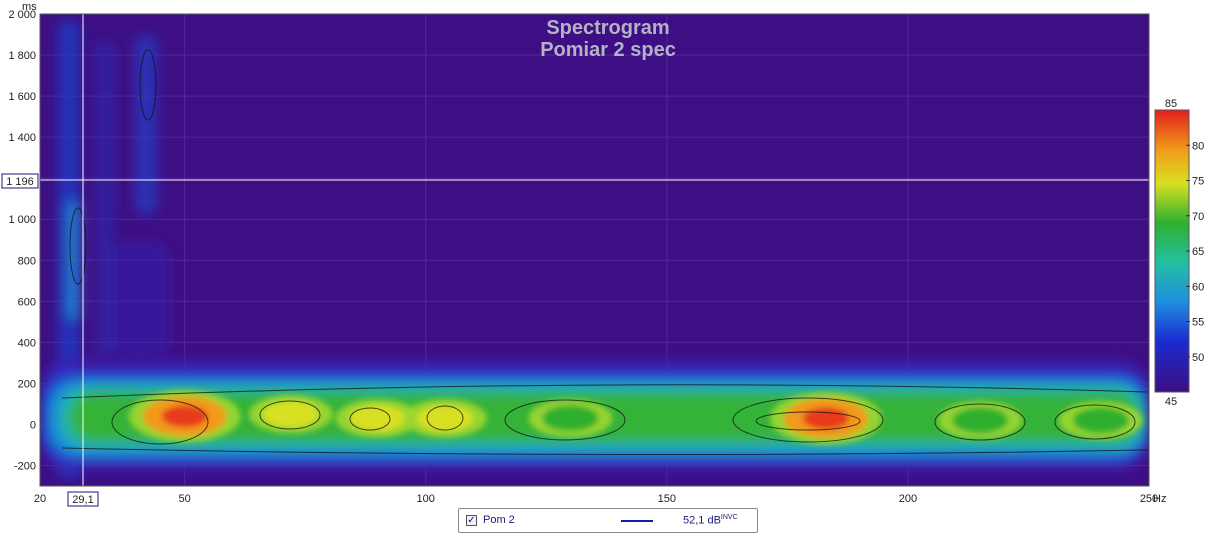 The image size is (1217, 535). I want to click on y-tick-label: -200, so click(25, 466).